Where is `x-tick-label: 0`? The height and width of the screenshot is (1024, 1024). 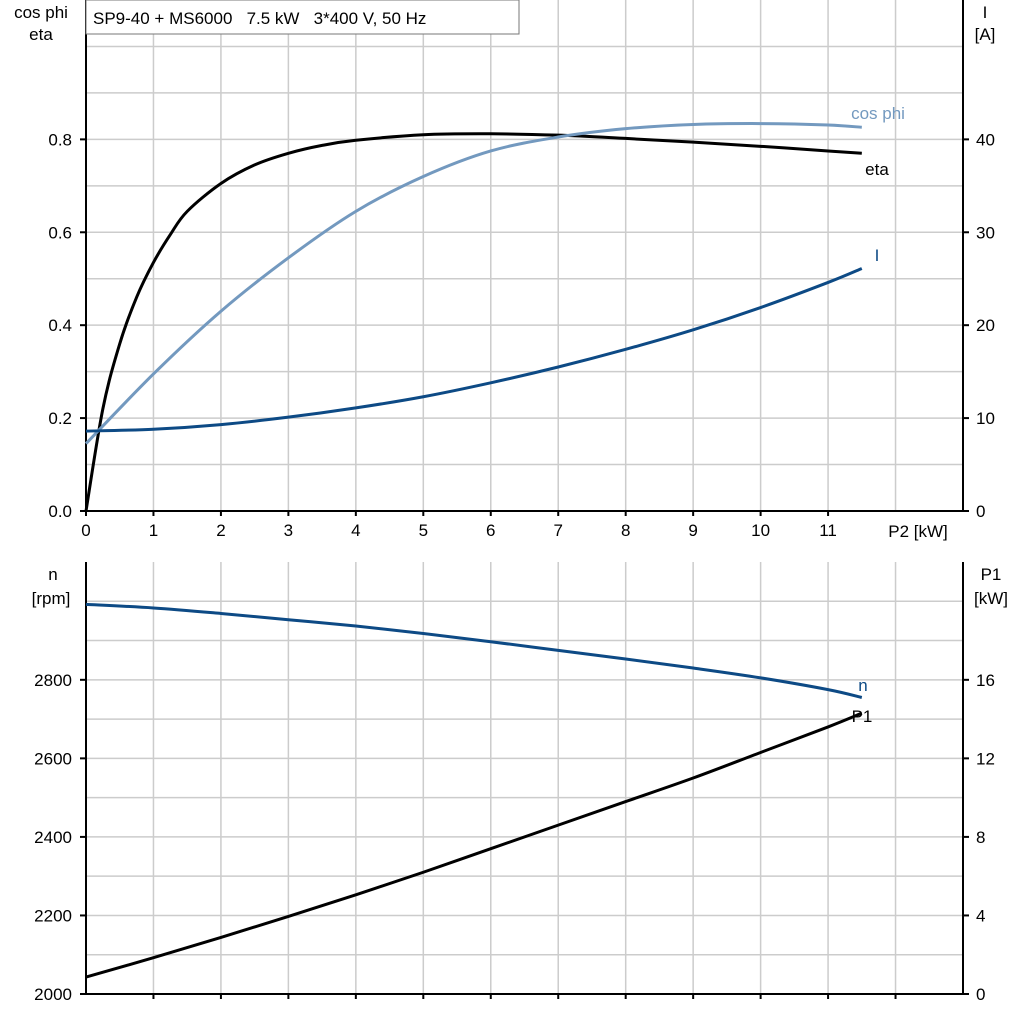 x-tick-label: 0 is located at coordinates (85, 530).